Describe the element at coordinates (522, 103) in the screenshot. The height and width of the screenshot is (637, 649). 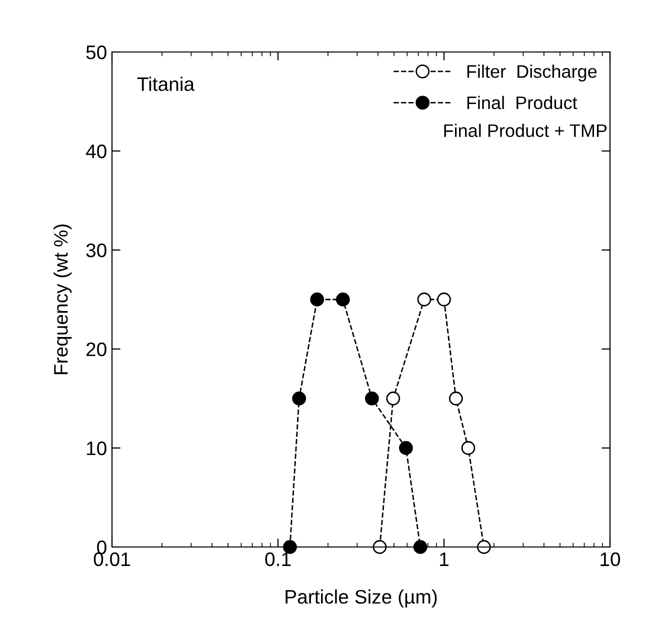
I see `legend-label: Final Product` at that location.